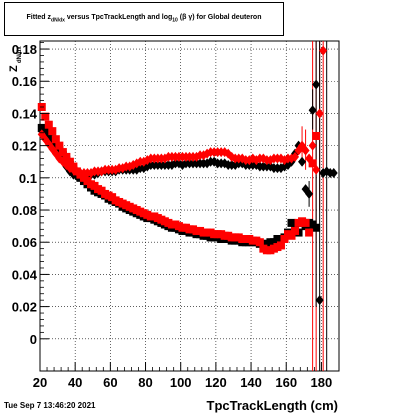 The height and width of the screenshot is (414, 400). What do you see at coordinates (25, 113) in the screenshot?
I see `y-tick-label: 0.14` at bounding box center [25, 113].